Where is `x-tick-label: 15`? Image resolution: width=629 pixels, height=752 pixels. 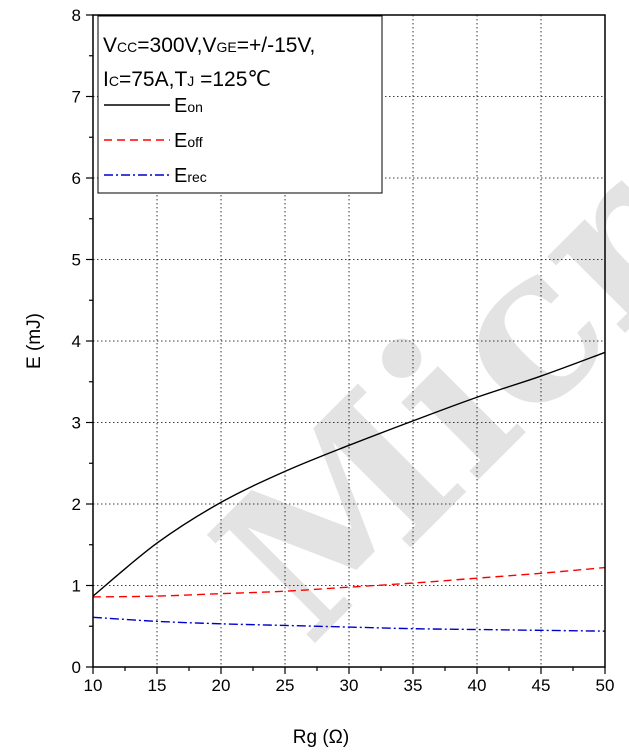 x-tick-label: 15 is located at coordinates (157, 685).